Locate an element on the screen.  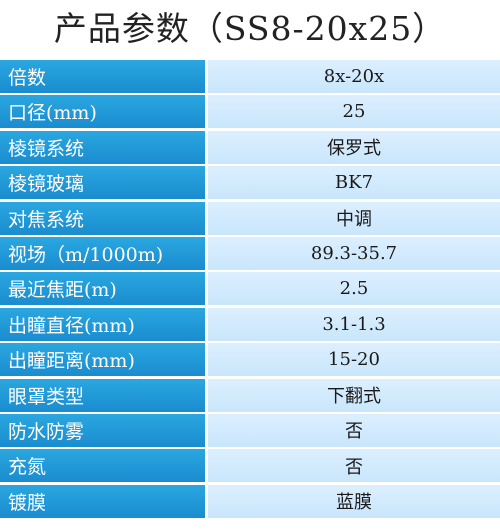
table-row: 防水防雾 否 is located at coordinates (250, 430).